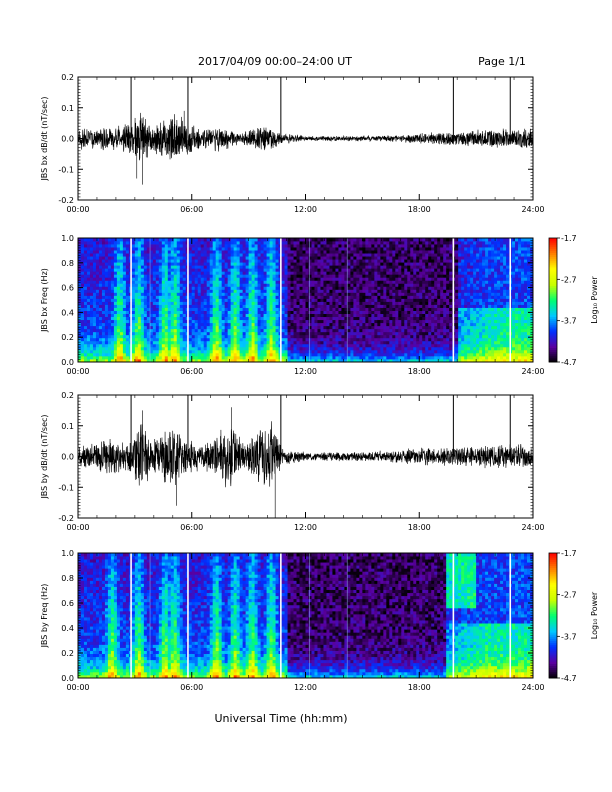 The width and height of the screenshot is (612, 792). I want to click on y-tick-label: 0.2, so click(67, 77).